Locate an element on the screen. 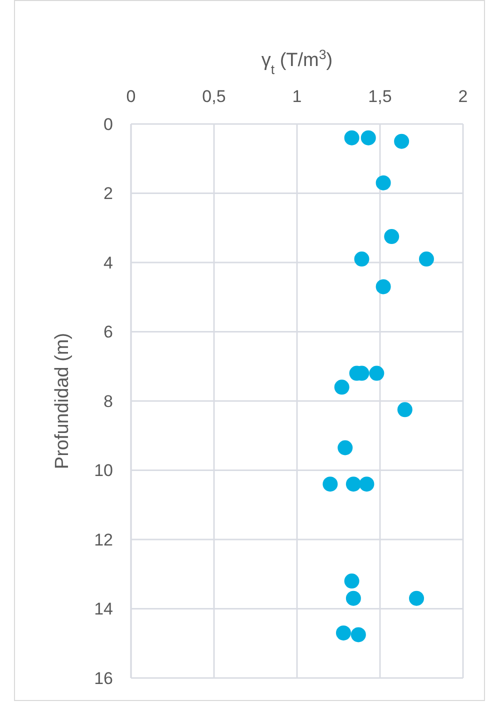  y-tick-label: 2 is located at coordinates (108, 194).